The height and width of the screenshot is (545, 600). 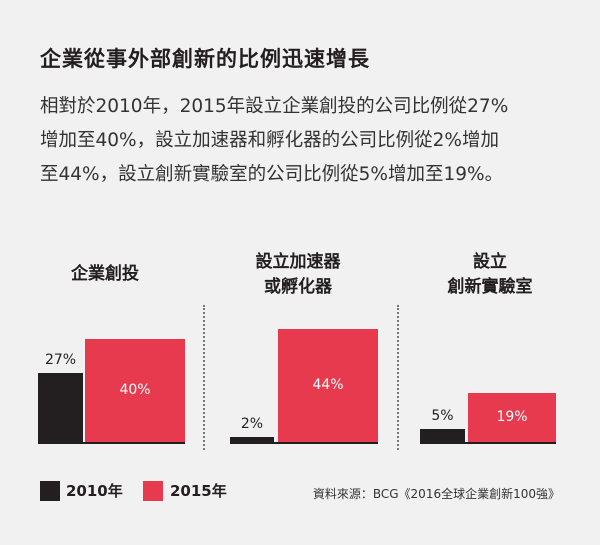 What do you see at coordinates (50, 491) in the screenshot?
I see `legend-swatch-2010` at bounding box center [50, 491].